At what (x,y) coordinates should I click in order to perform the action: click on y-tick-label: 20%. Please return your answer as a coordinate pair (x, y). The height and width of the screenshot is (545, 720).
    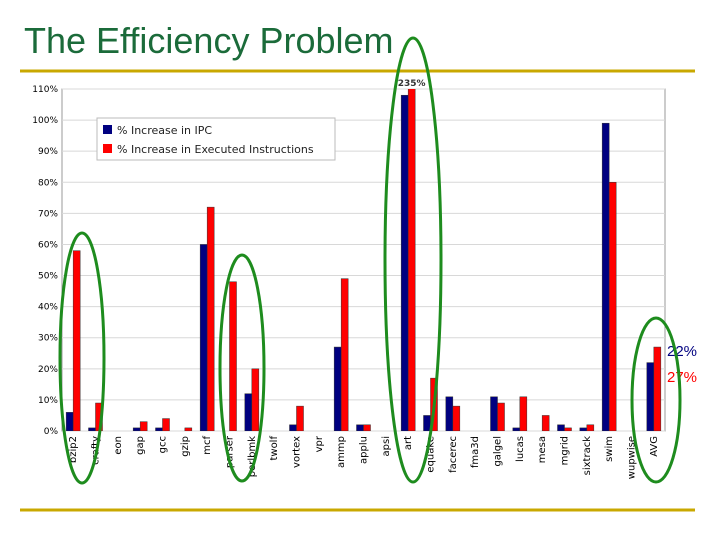
    Looking at the image, I should click on (48, 370).